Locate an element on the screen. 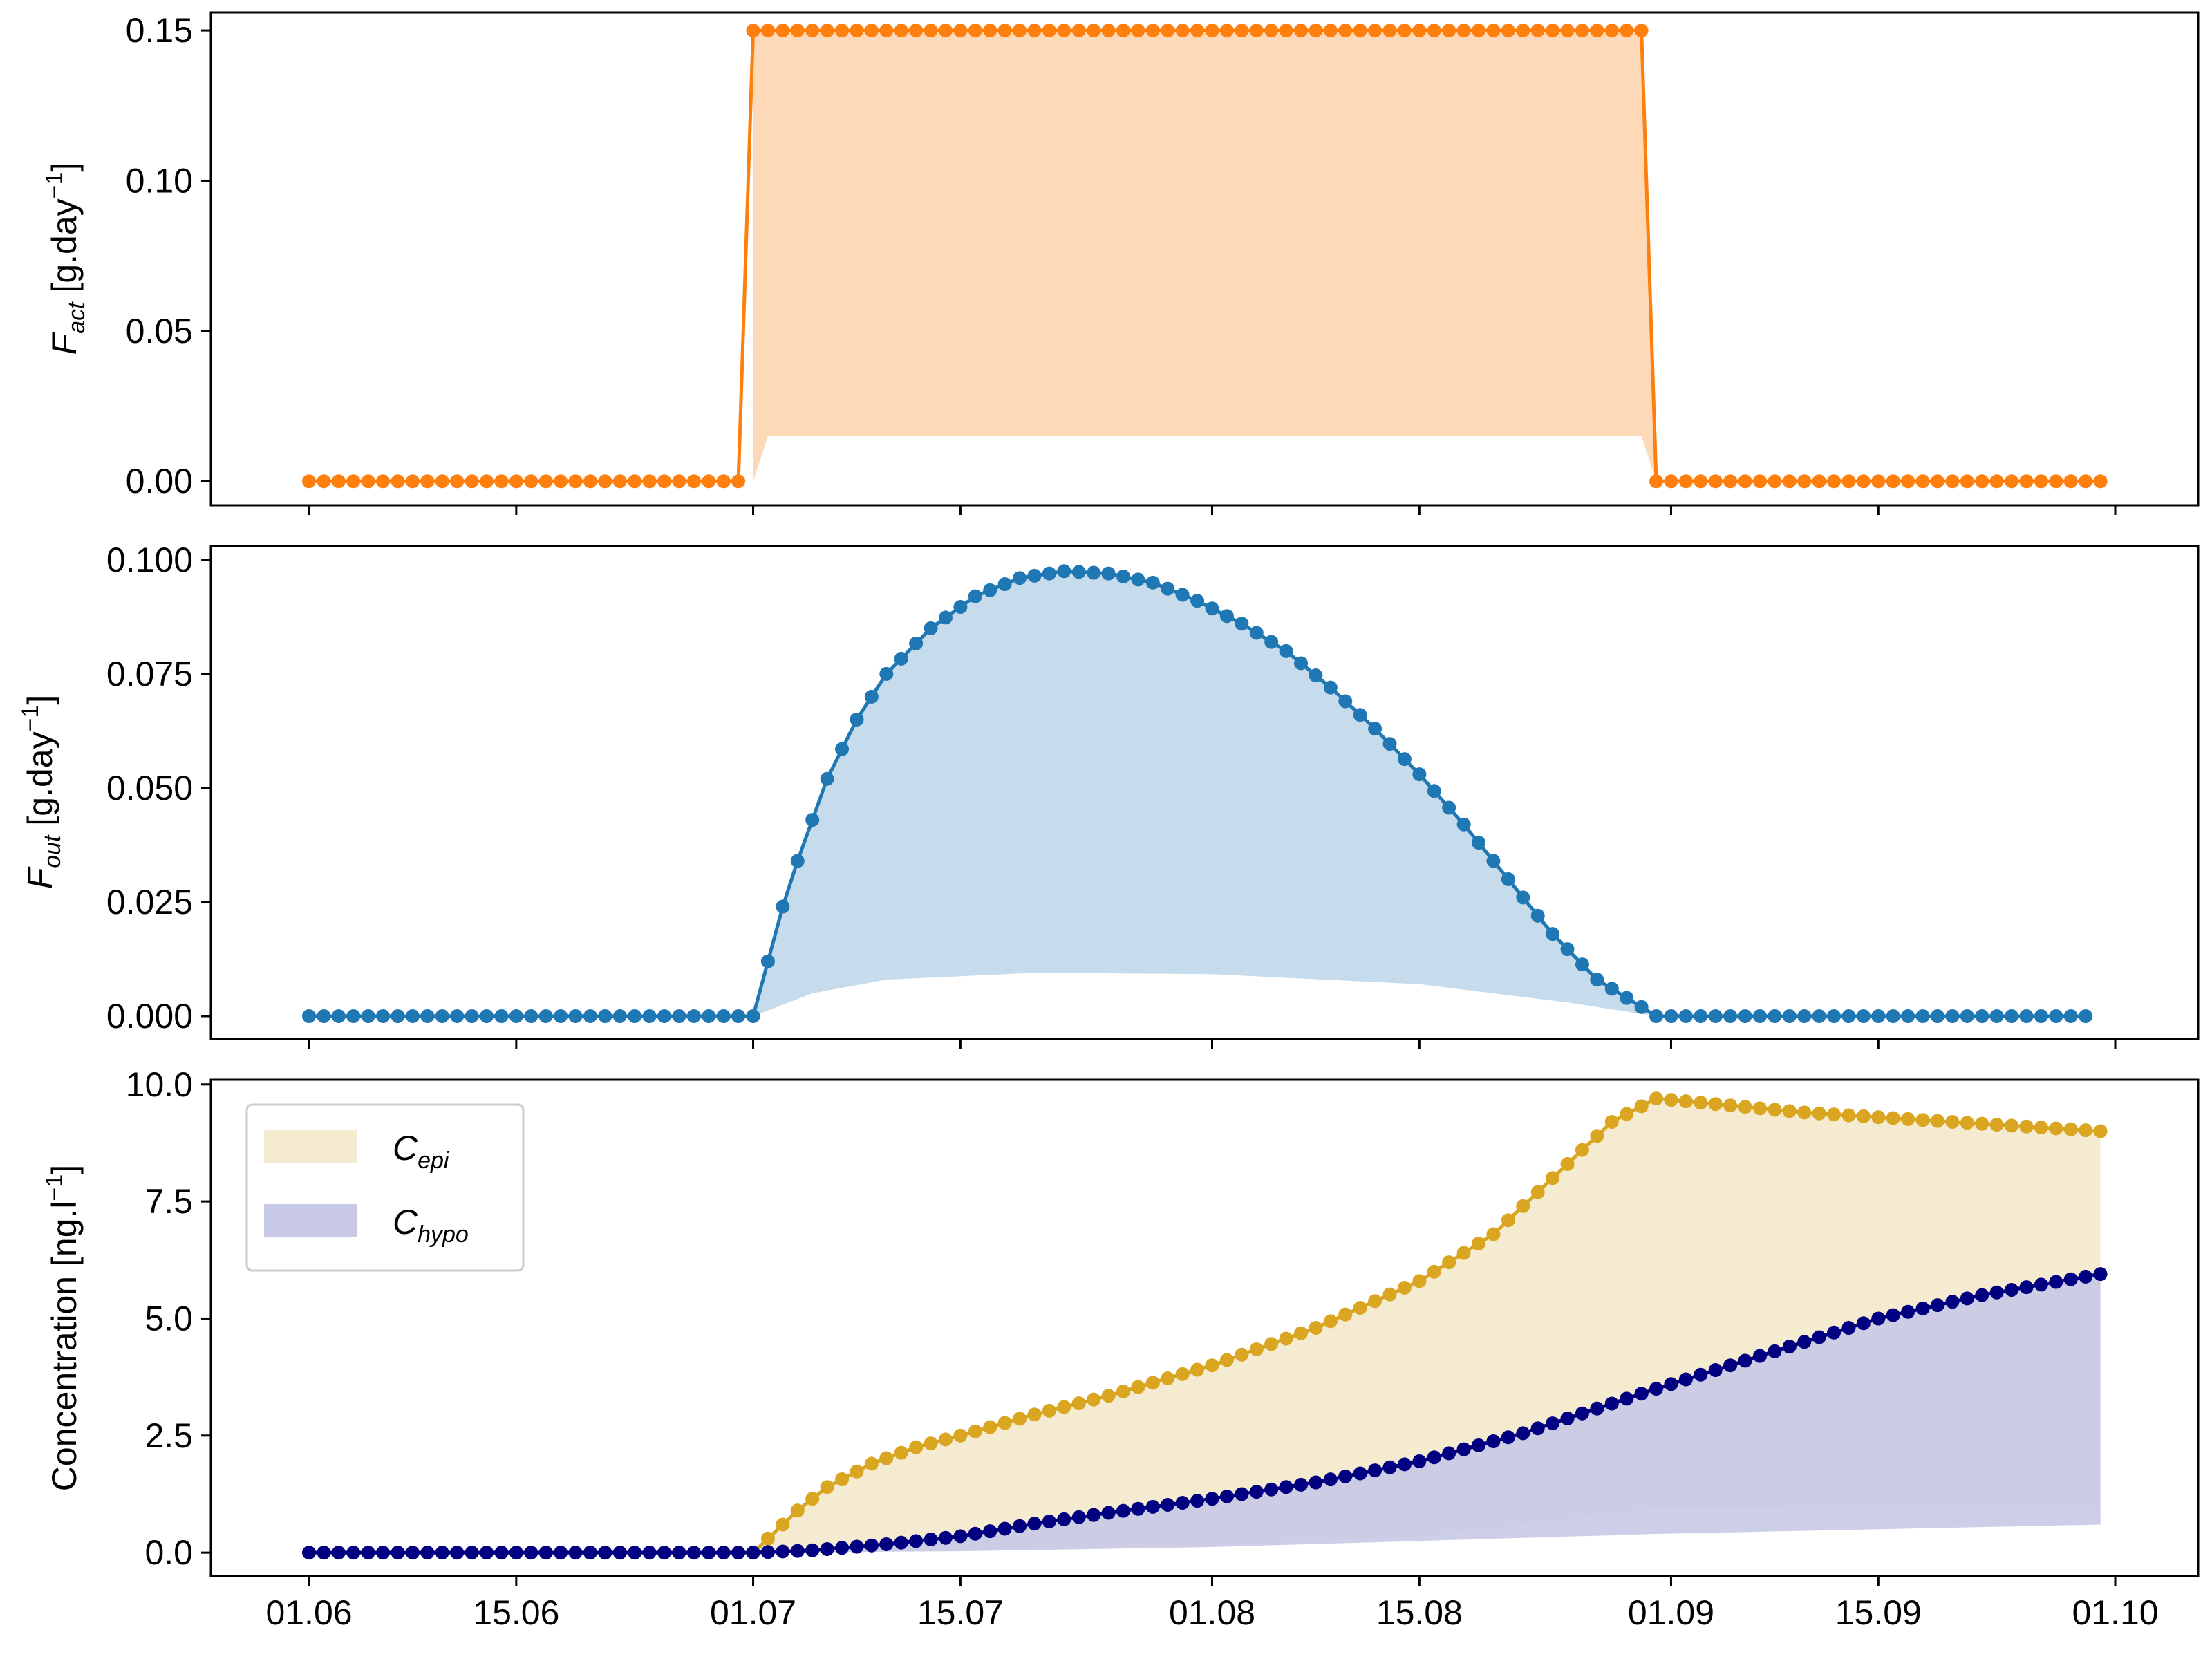 The width and height of the screenshot is (2212, 1659). panel-concentration-ylabel-close: ] is located at coordinates (64, 1169).